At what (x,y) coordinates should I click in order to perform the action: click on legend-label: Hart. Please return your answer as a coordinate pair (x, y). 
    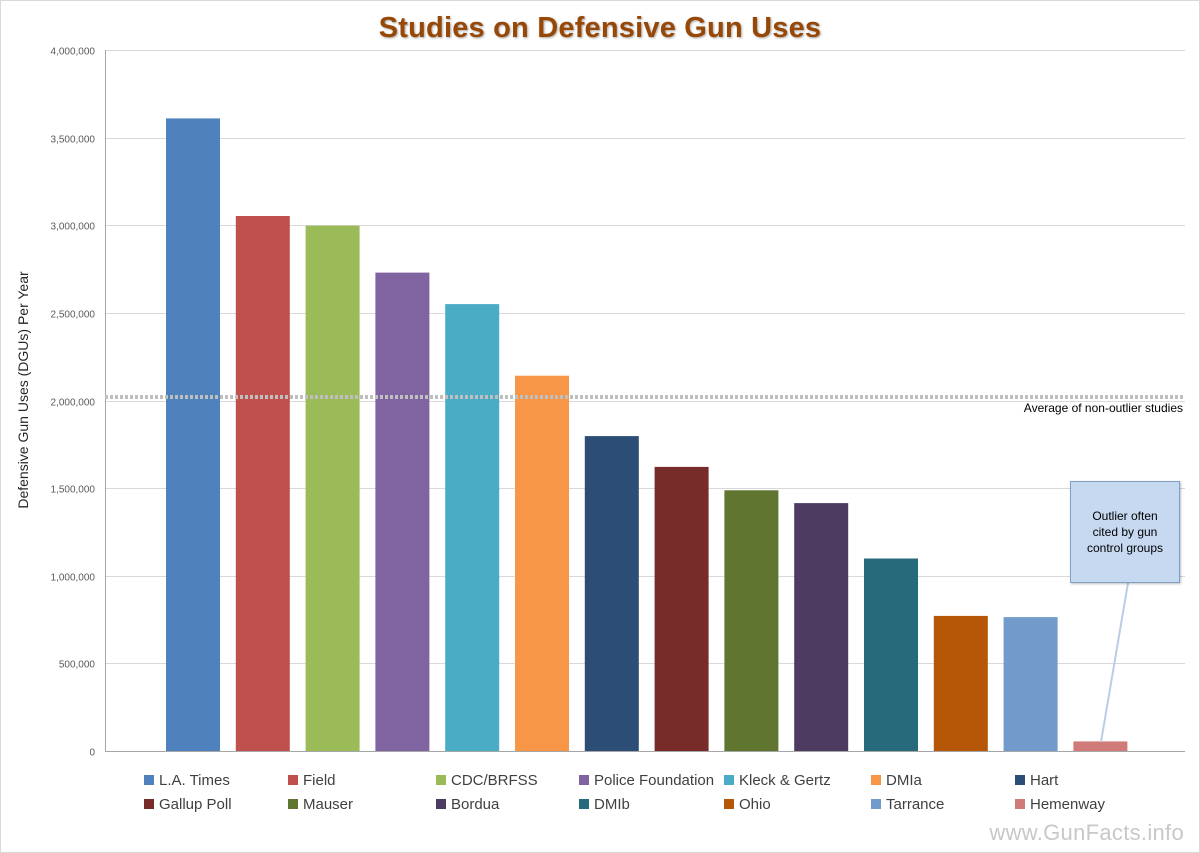
    Looking at the image, I should click on (1044, 780).